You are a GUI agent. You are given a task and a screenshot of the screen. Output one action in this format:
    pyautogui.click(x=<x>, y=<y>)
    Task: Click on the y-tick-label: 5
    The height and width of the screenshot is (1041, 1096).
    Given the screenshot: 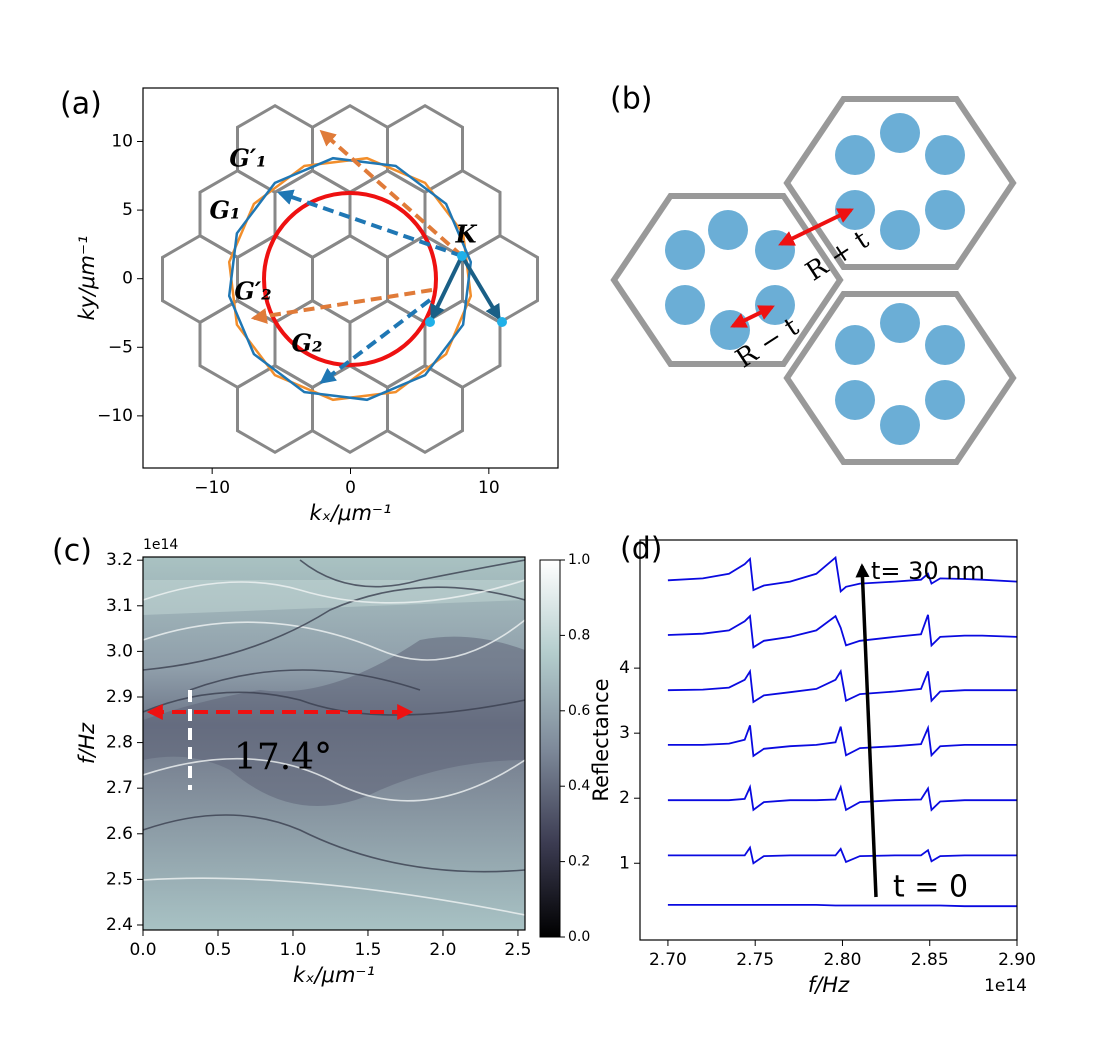 What is the action you would take?
    pyautogui.click(x=127, y=210)
    